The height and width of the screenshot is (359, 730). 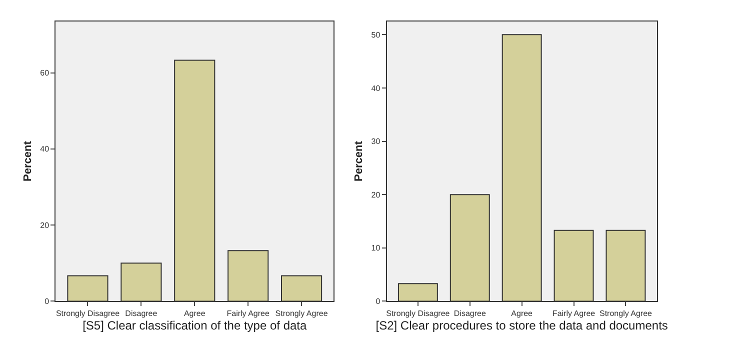 What do you see at coordinates (376, 248) in the screenshot?
I see `y-tick-label: 10` at bounding box center [376, 248].